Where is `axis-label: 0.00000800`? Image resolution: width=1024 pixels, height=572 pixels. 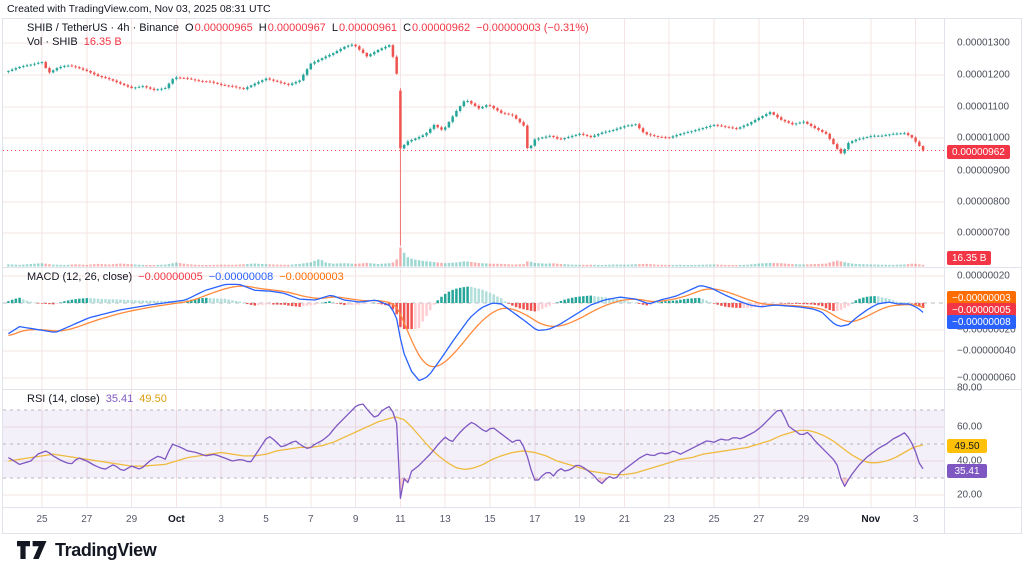 axis-label: 0.00000800 is located at coordinates (983, 202).